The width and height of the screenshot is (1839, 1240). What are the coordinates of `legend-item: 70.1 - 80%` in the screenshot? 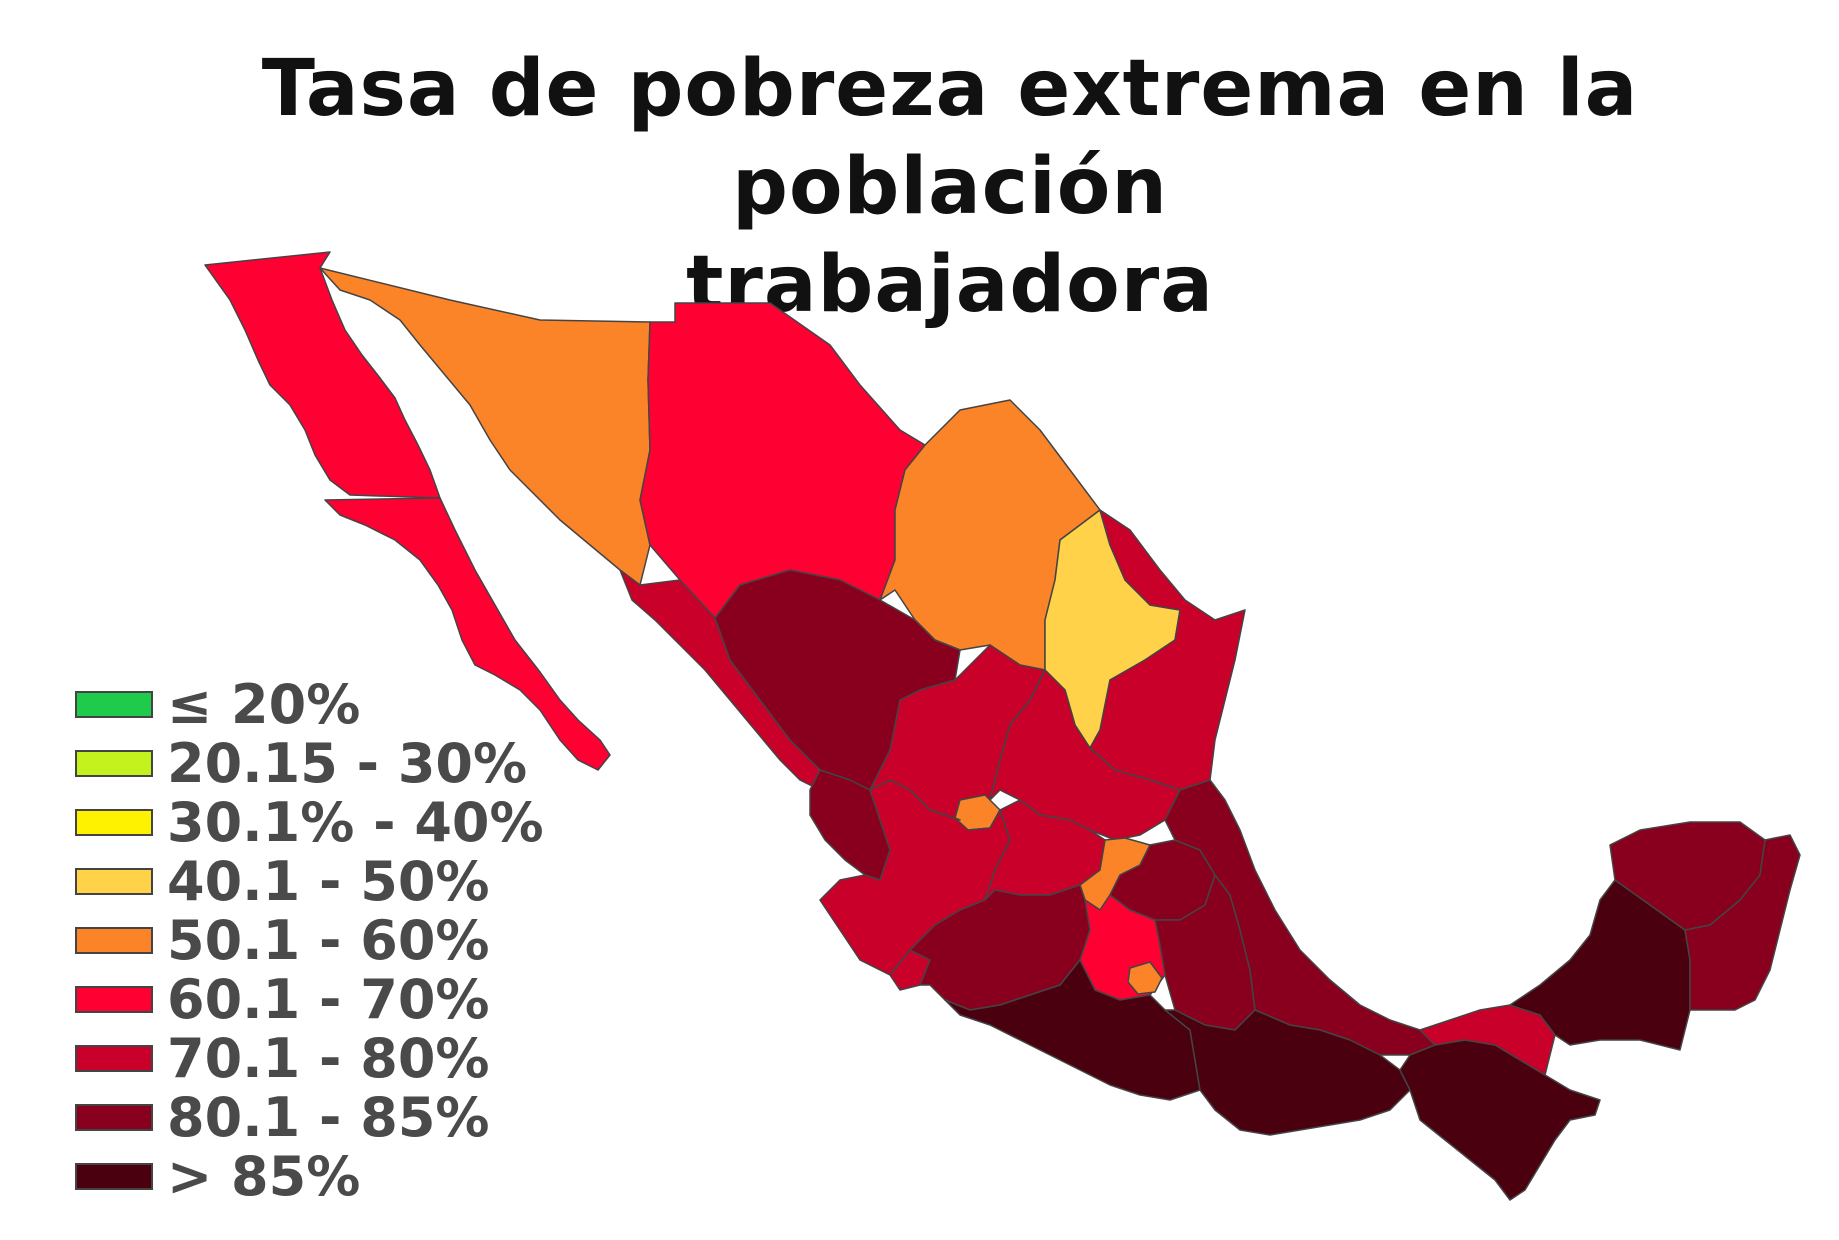 It's located at (309, 1058).